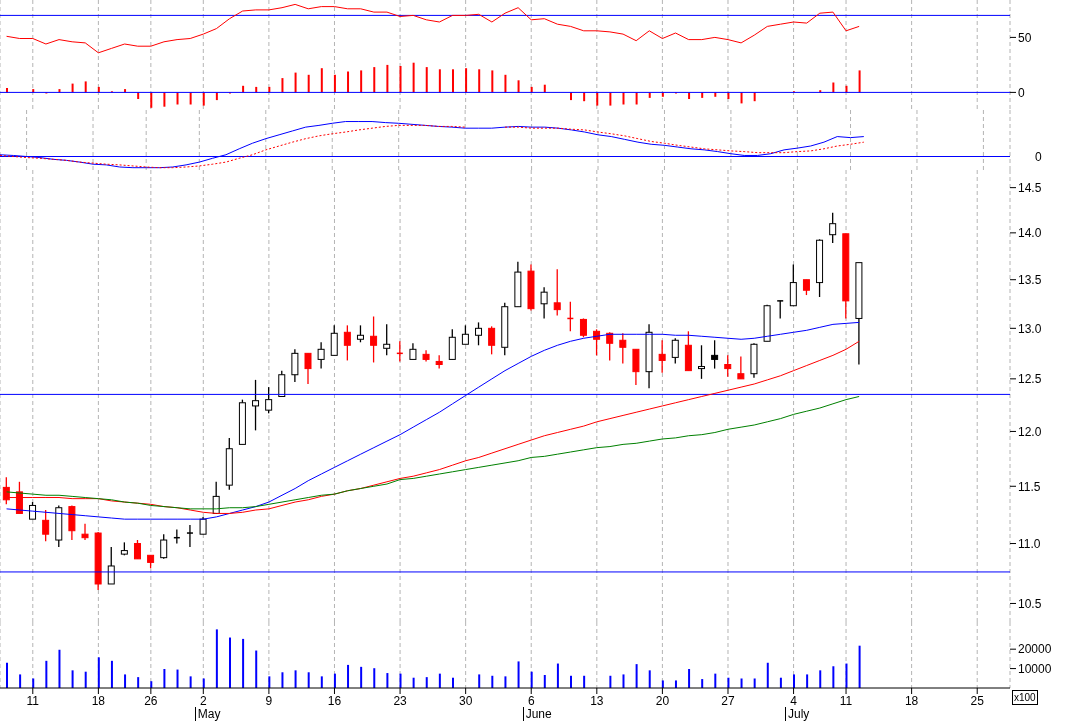 The width and height of the screenshot is (1069, 724). Describe the element at coordinates (1029, 543) in the screenshot. I see `y-tick-label: 11.0` at that location.